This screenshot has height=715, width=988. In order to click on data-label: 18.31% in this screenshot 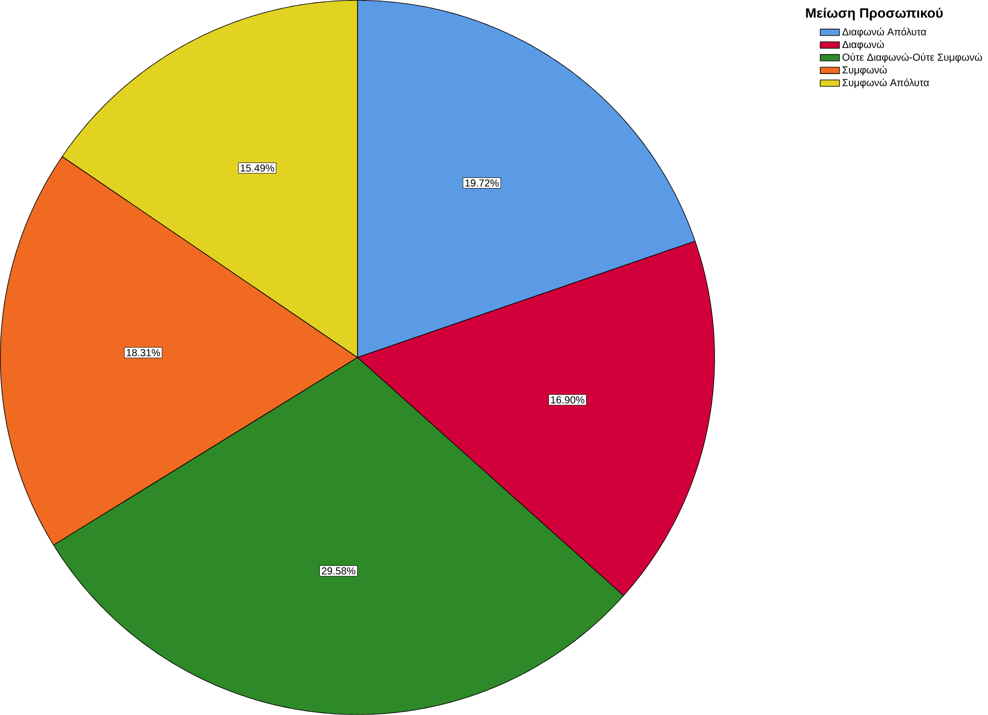, I will do `click(143, 352)`.